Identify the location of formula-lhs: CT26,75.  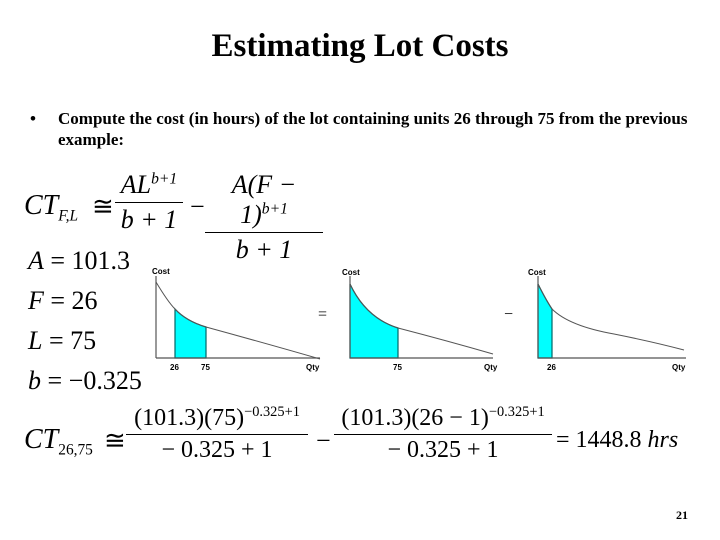
(58, 442).